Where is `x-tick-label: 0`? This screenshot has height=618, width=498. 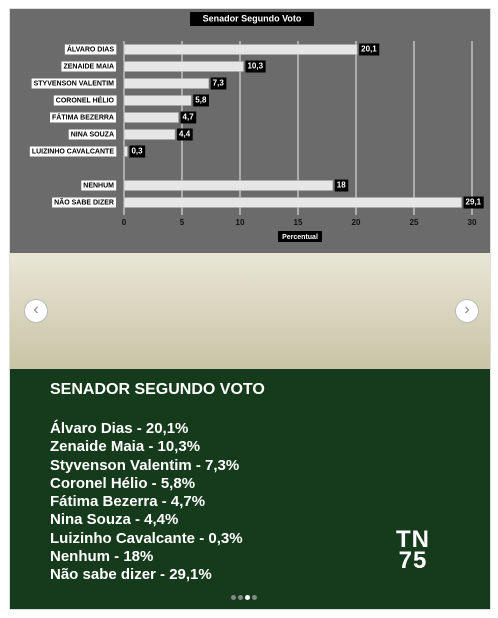 x-tick-label: 0 is located at coordinates (124, 222).